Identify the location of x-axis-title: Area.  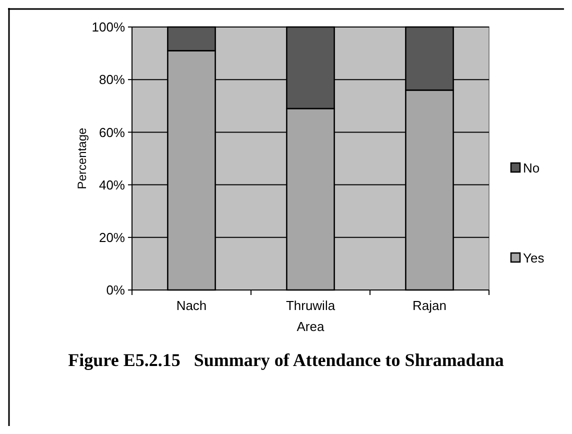
(310, 326).